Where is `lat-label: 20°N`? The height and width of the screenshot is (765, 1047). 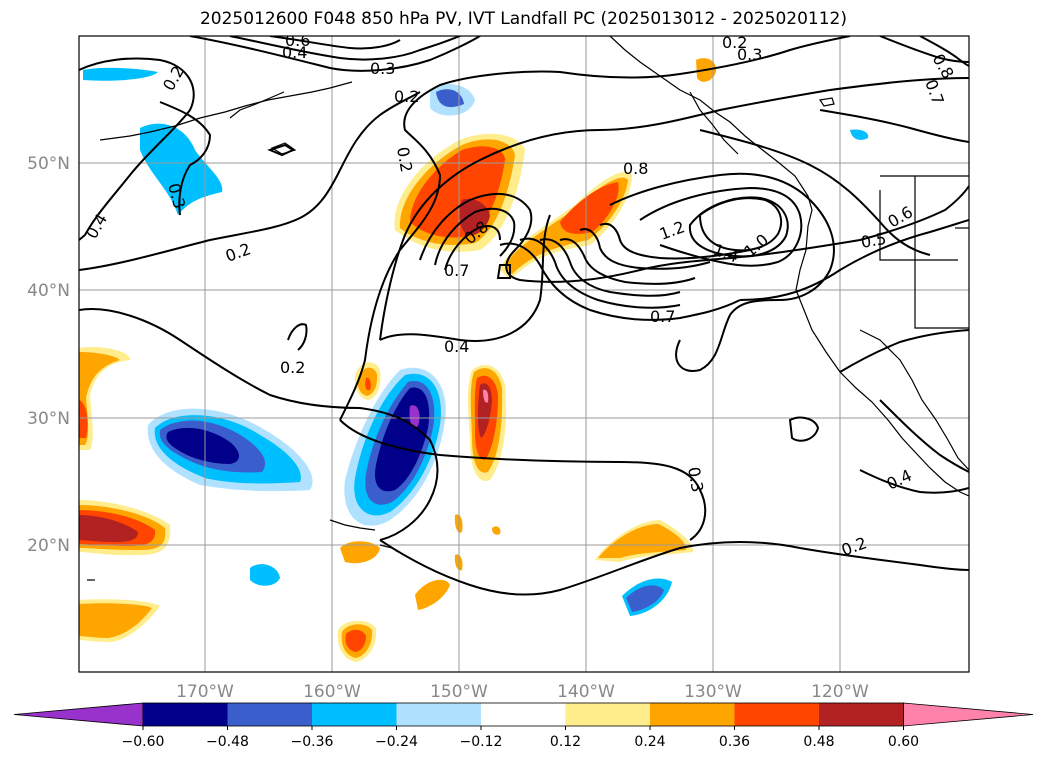 lat-label: 20°N is located at coordinates (48, 546).